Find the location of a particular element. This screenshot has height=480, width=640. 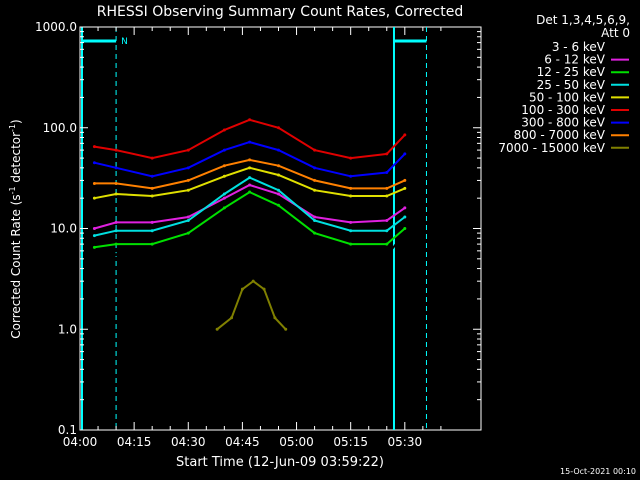

y-axis-label-sup1: -1 is located at coordinates (12, 190).